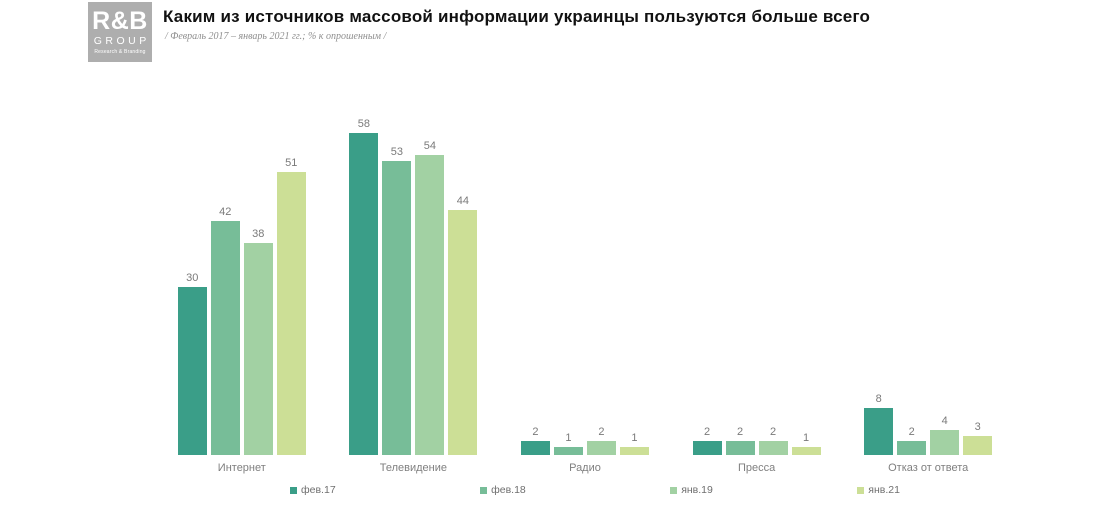 Image resolution: width=1106 pixels, height=507 pixels. I want to click on bar-with-label: 38, so click(258, 341).